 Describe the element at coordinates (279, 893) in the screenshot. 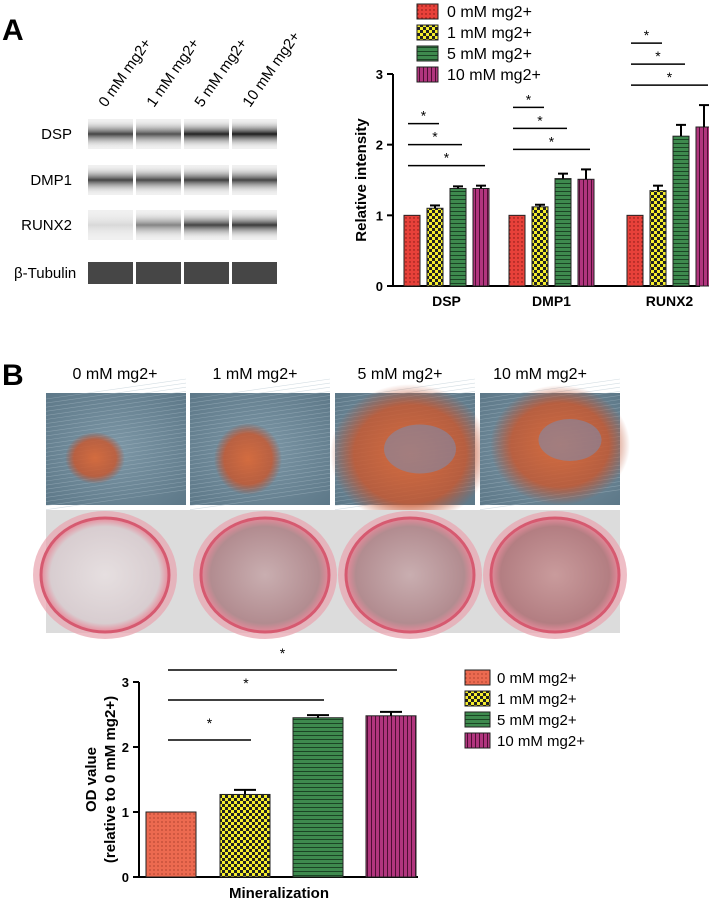

I see `x-axis-label: Mineralization` at that location.